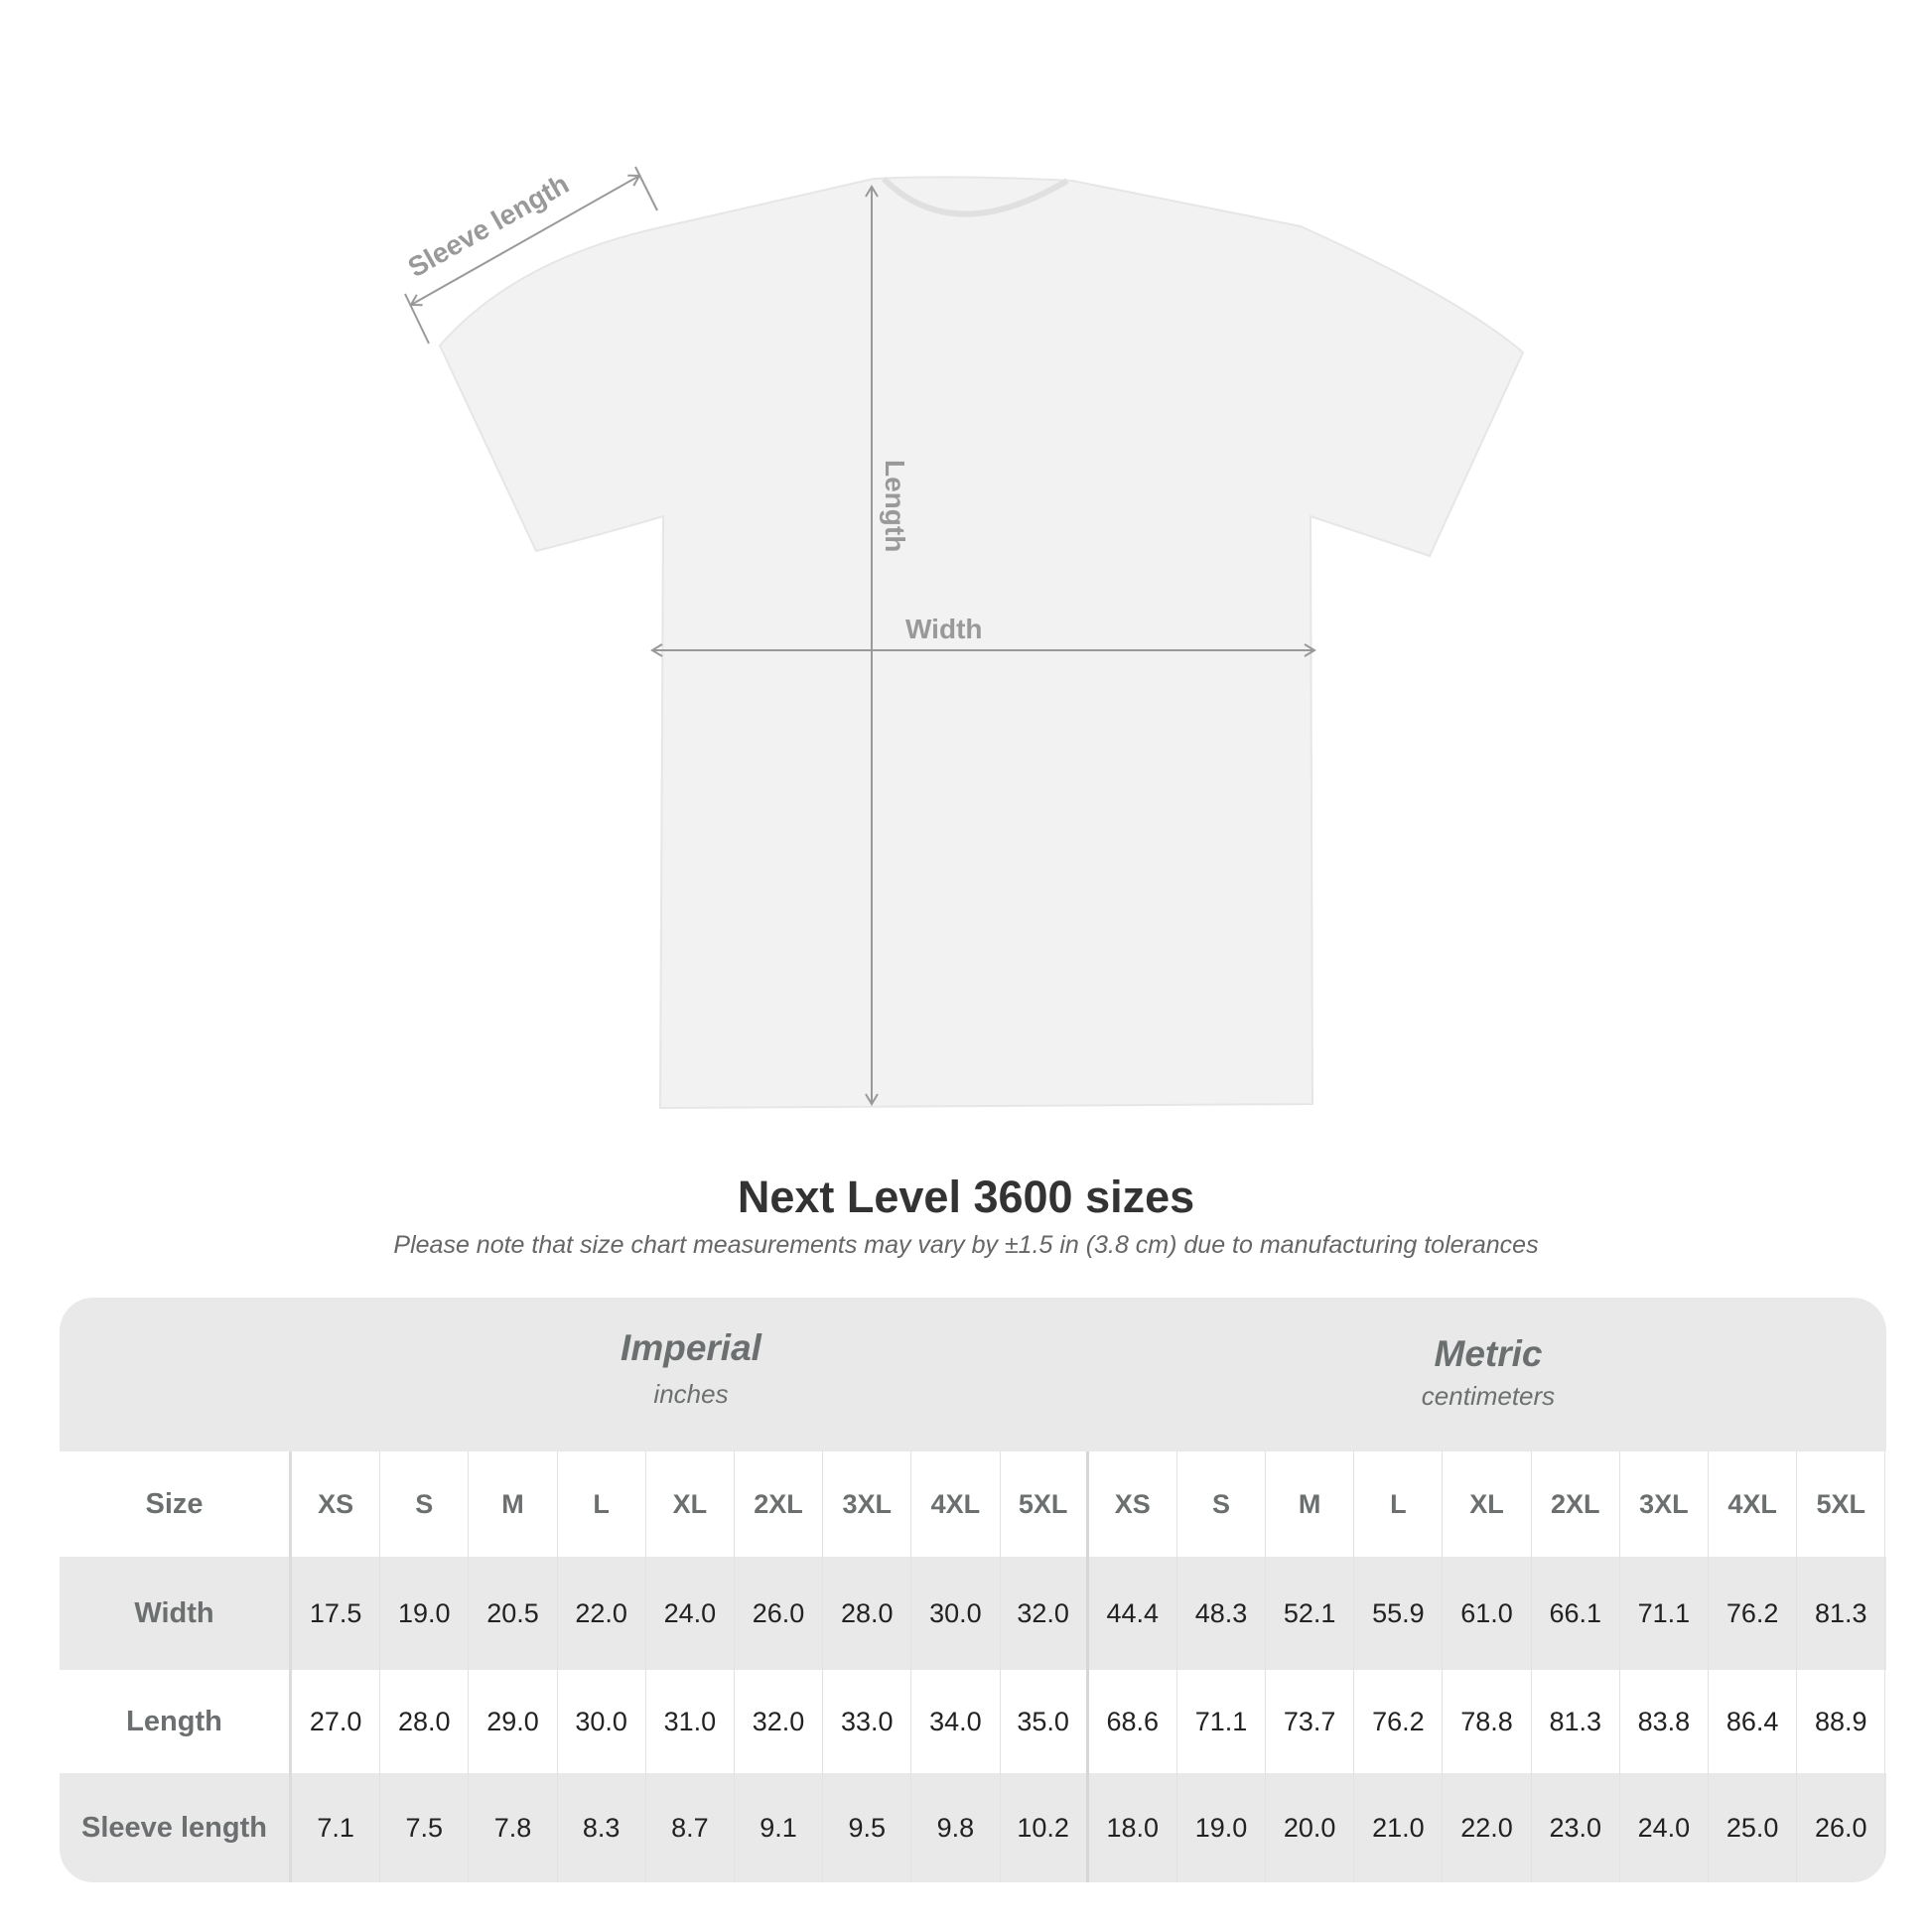 This screenshot has width=1932, height=1932. I want to click on row-label: Length, so click(176, 1722).